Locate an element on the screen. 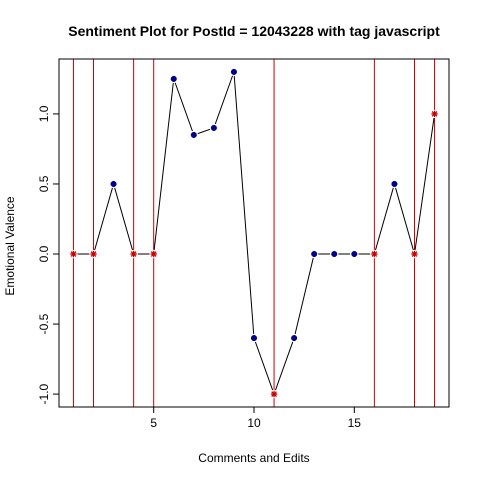 This screenshot has height=480, width=480. y-axis-label: Emotional Valence is located at coordinates (10, 245).